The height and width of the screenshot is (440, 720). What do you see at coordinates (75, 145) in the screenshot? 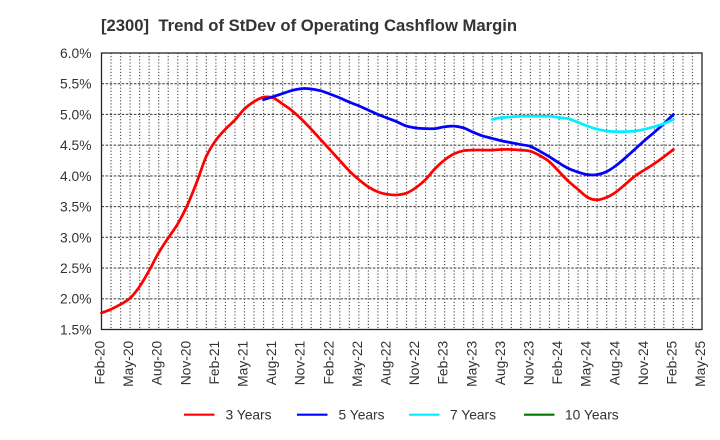
I see `svg-text: 4.5%` at bounding box center [75, 145].